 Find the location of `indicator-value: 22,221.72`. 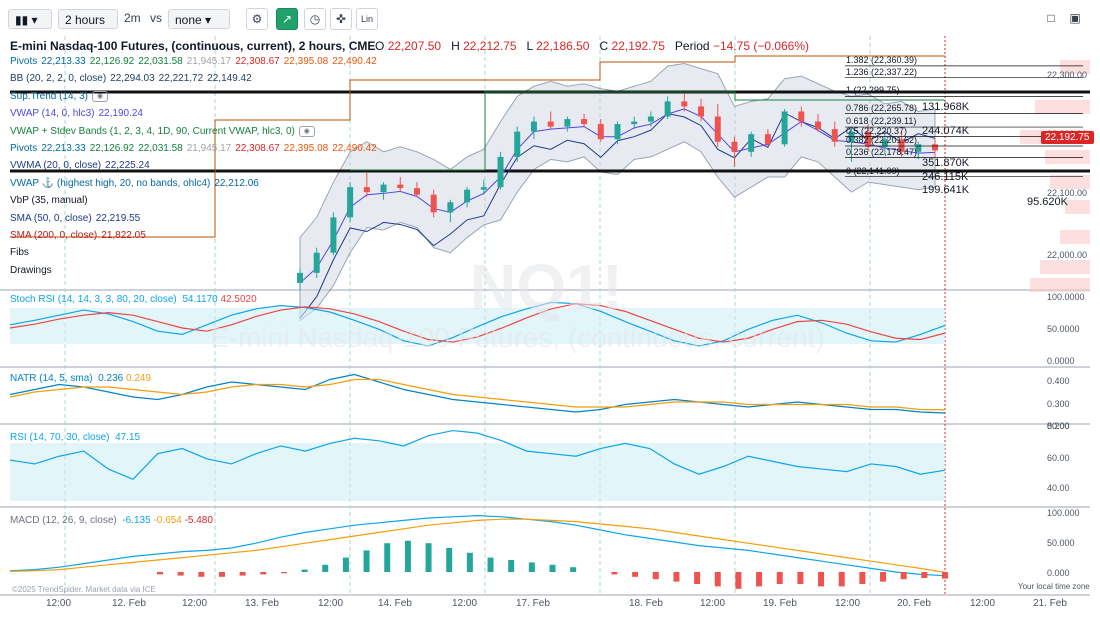

indicator-value: 22,221.72 is located at coordinates (181, 79).